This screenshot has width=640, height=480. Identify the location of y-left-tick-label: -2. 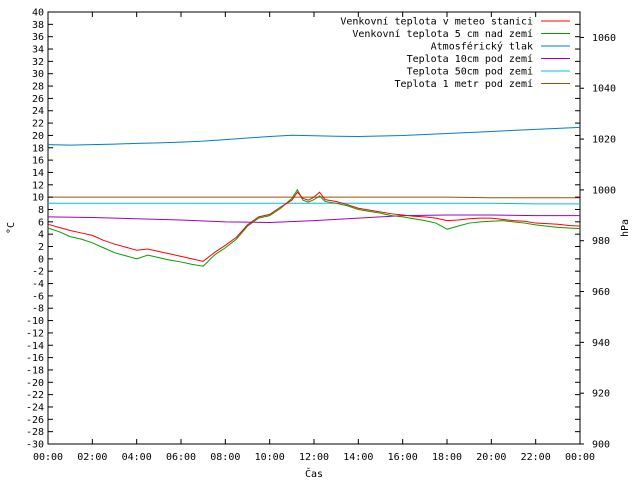
(38, 272).